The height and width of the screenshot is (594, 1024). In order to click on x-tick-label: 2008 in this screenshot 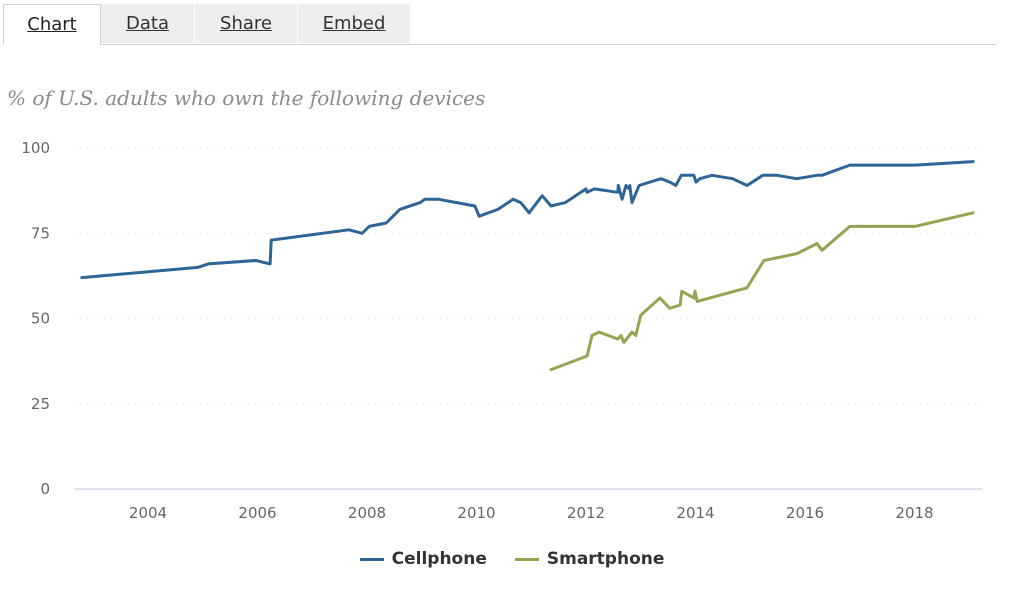, I will do `click(367, 513)`.